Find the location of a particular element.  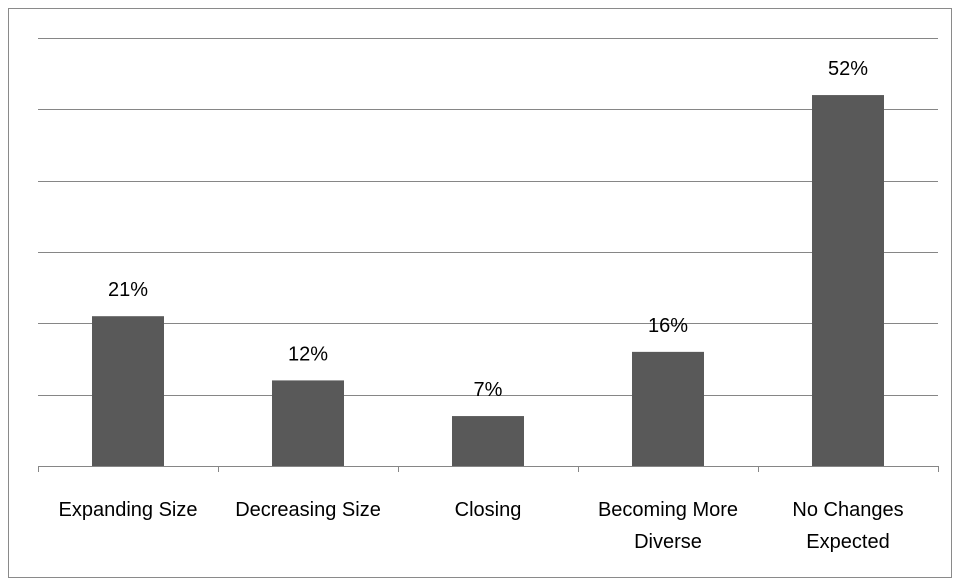

category-label-line: No Changes is located at coordinates (847, 510).